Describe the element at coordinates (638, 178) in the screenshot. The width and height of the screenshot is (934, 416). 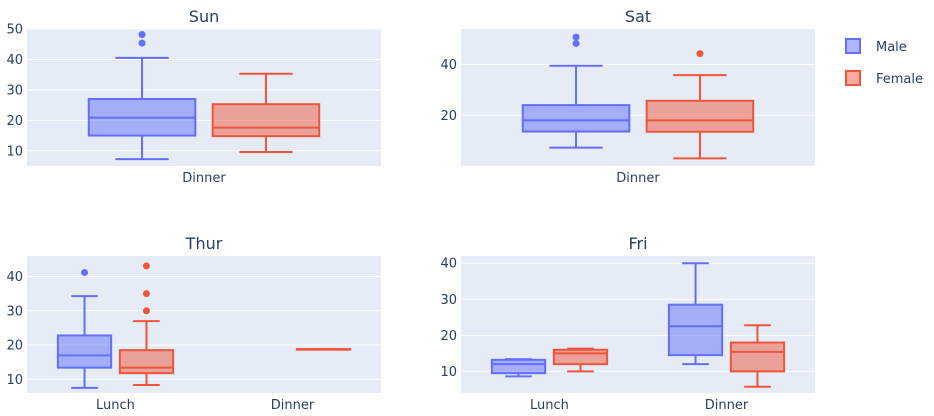
I see `x-tick-sat-dinner: Dinner` at that location.